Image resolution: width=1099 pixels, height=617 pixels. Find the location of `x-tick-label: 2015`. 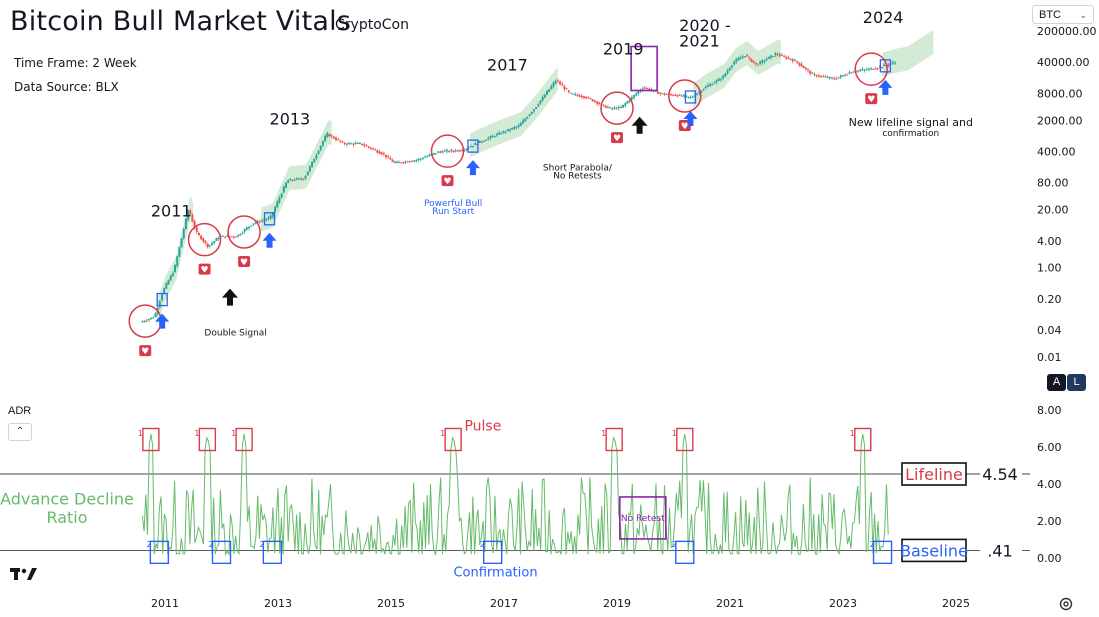

x-tick-label: 2015 is located at coordinates (391, 603).